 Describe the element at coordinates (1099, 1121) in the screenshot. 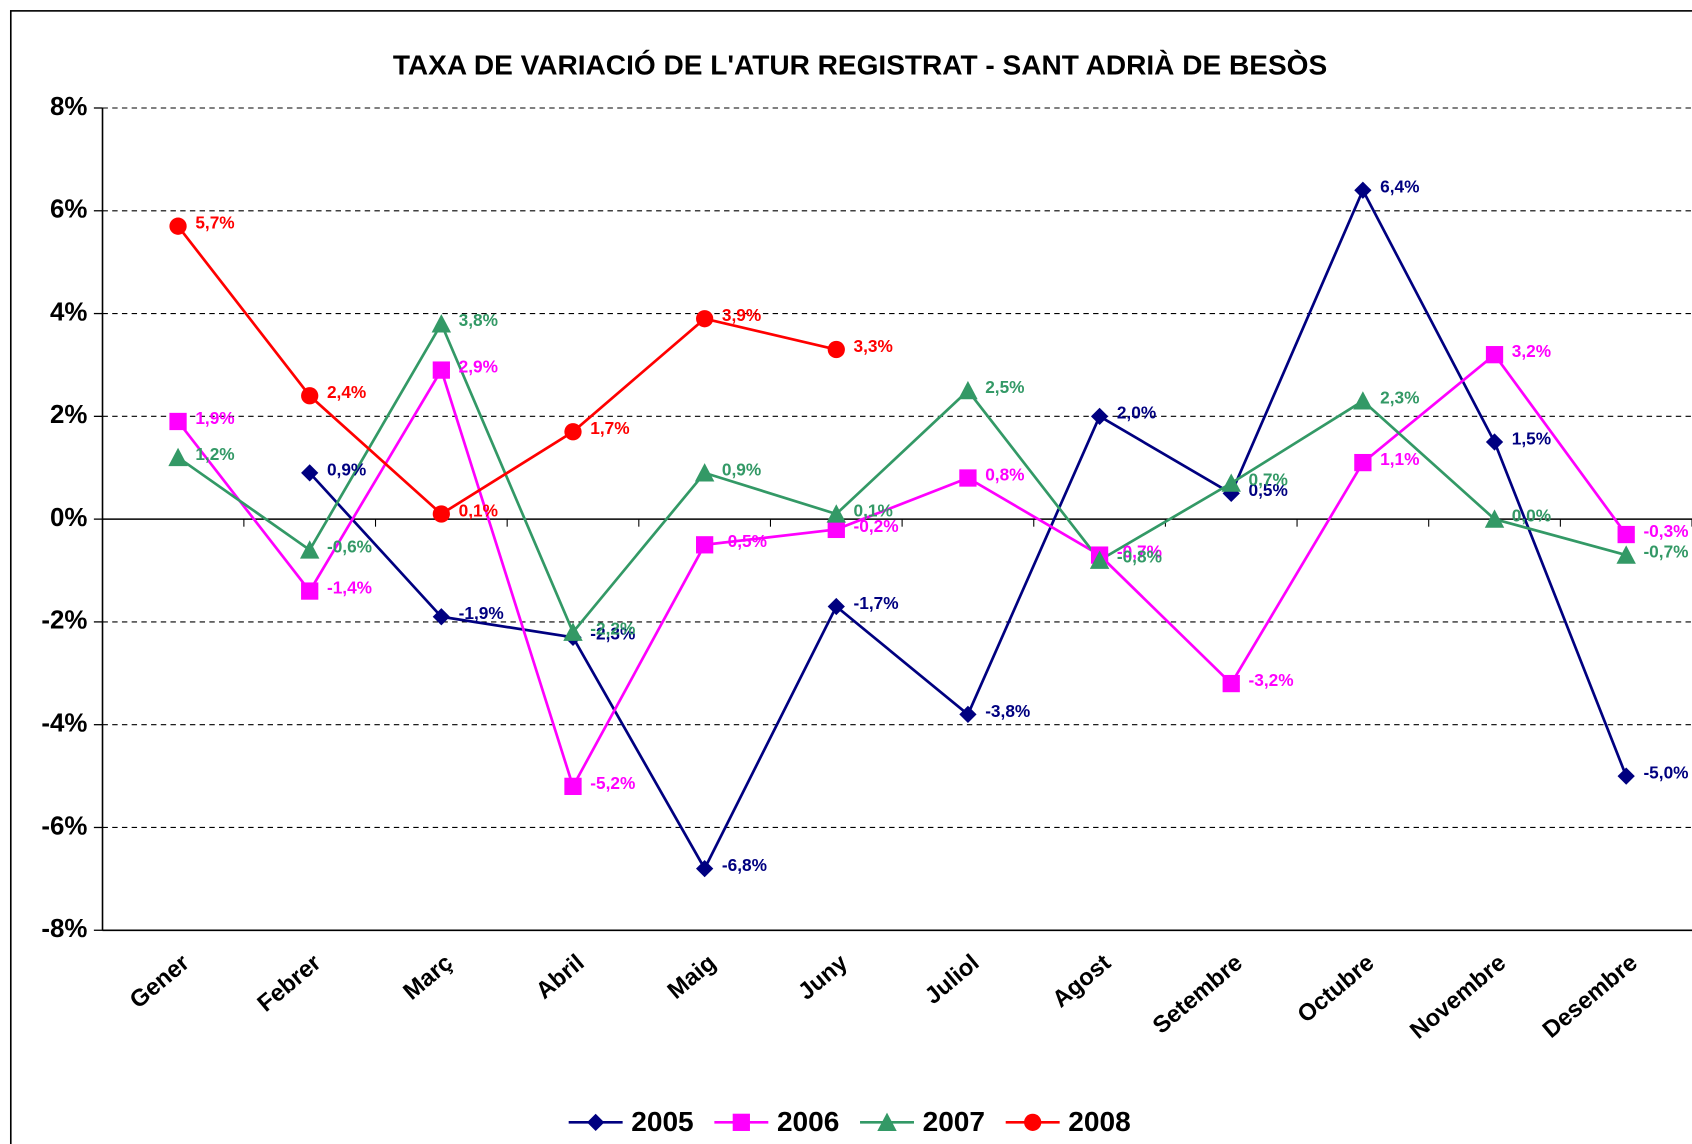

I see `legend-label: 2008` at that location.